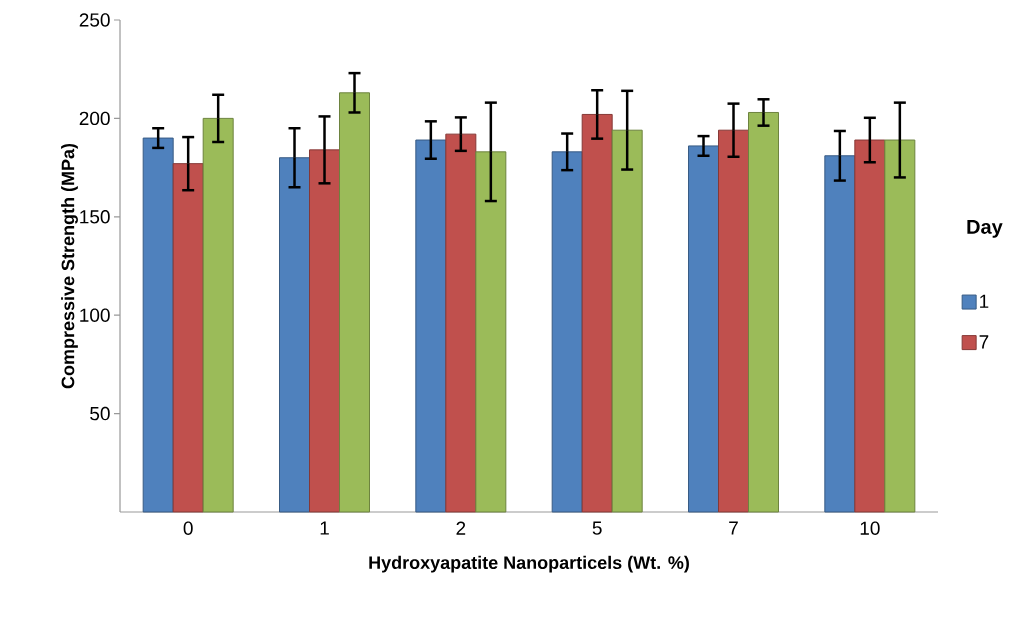  What do you see at coordinates (597, 528) in the screenshot?
I see `x-tick-label: 5` at bounding box center [597, 528].